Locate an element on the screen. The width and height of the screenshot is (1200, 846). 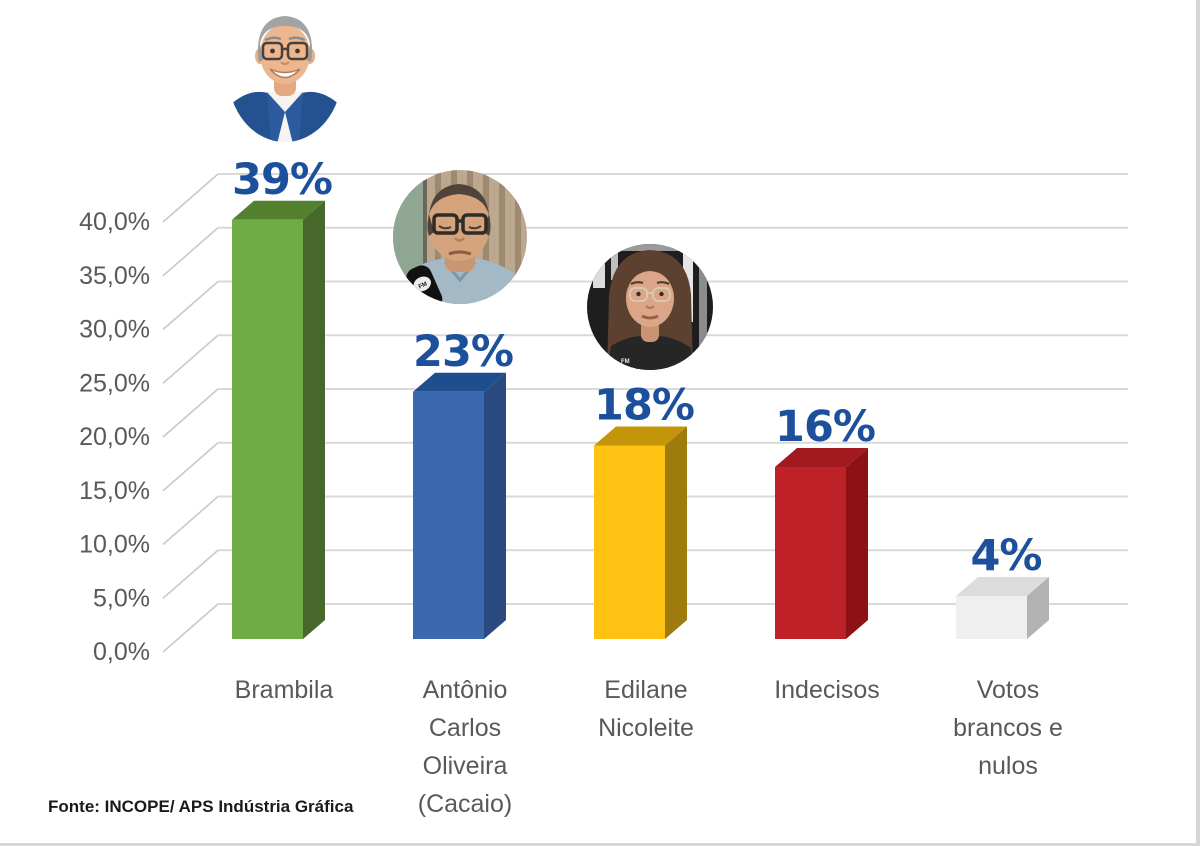
category-label-votos-brancos-e-nulos-line2: brancos e is located at coordinates (1008, 728).